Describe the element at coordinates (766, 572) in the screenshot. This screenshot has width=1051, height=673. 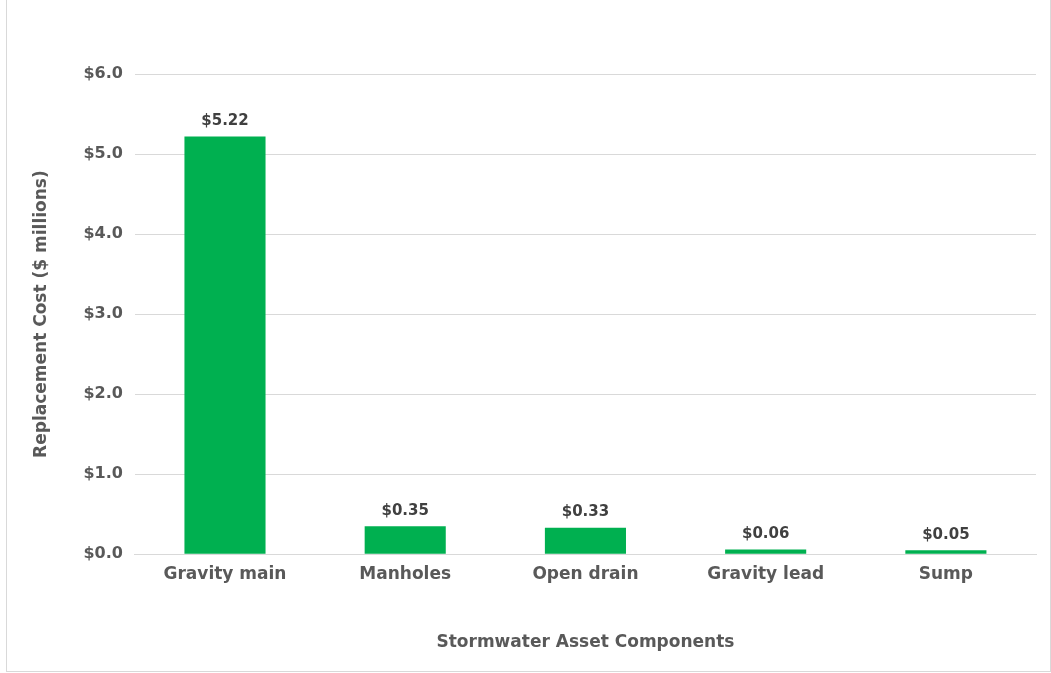
I see `x-tick-label: Gravity lead` at that location.